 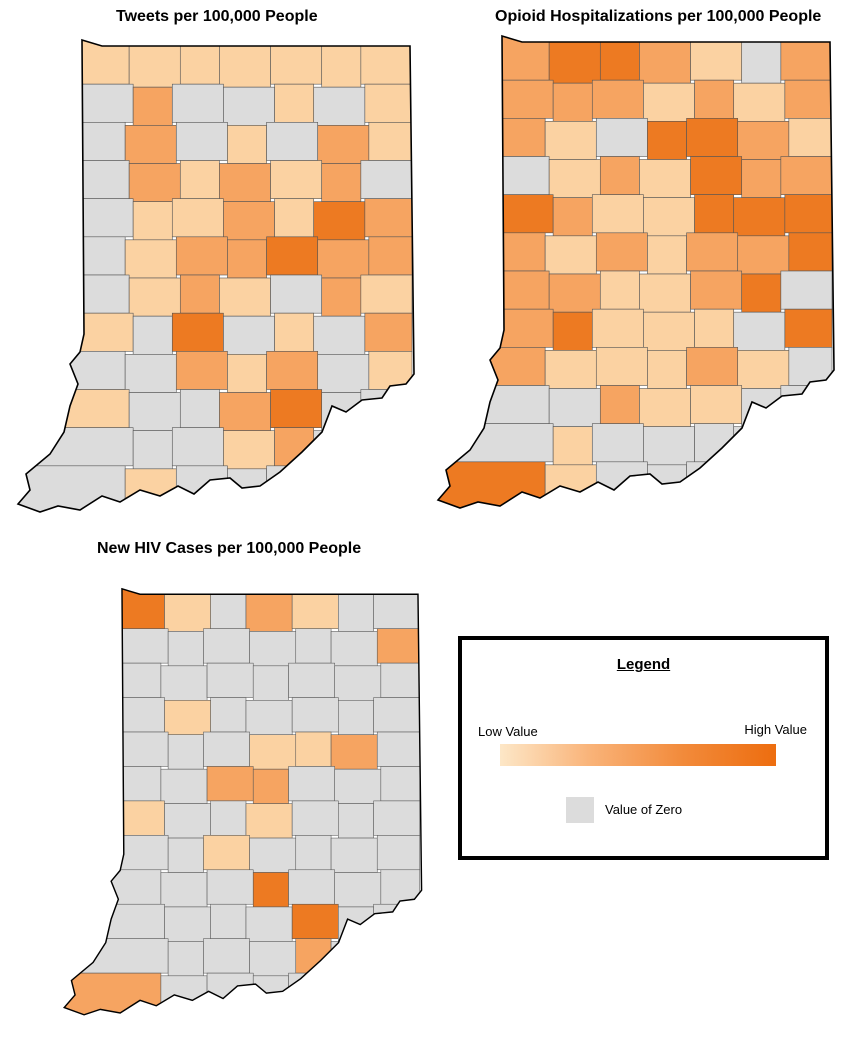 I want to click on legend-color-ramp, so click(x=638, y=755).